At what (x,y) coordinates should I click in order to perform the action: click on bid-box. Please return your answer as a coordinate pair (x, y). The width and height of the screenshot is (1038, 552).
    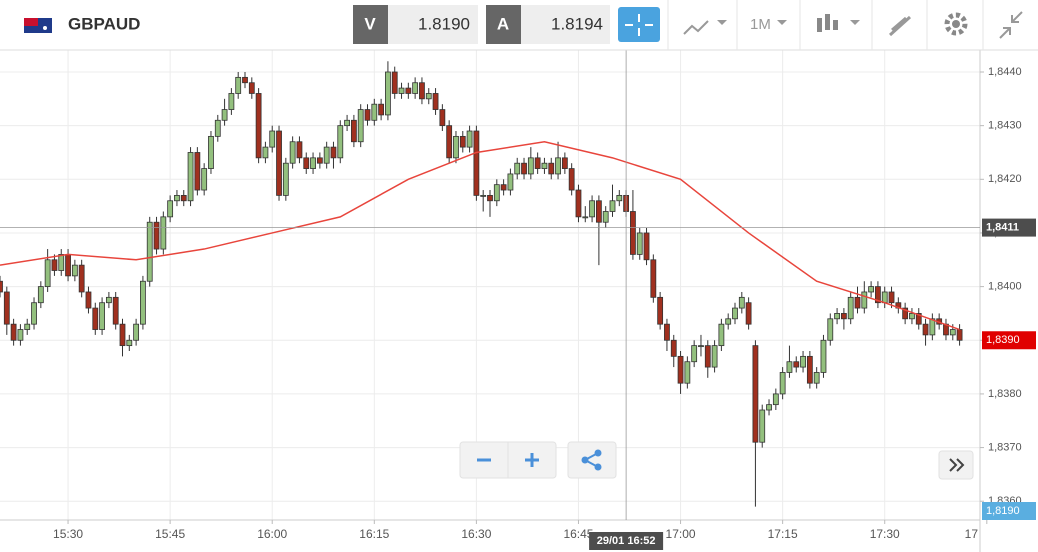
    Looking at the image, I should click on (433, 24).